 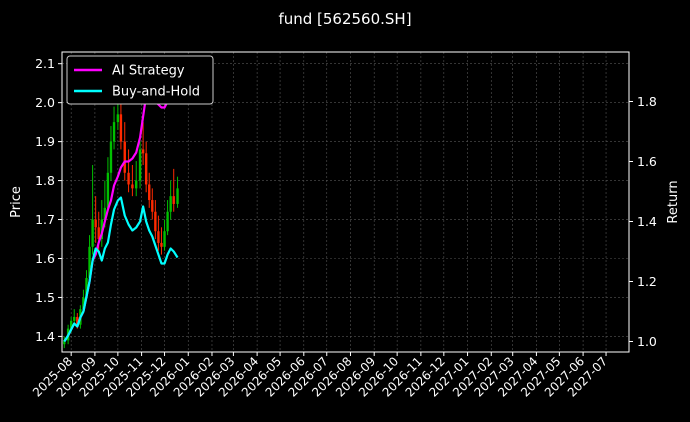 I want to click on right-tick-label: 1.2, so click(x=647, y=281).